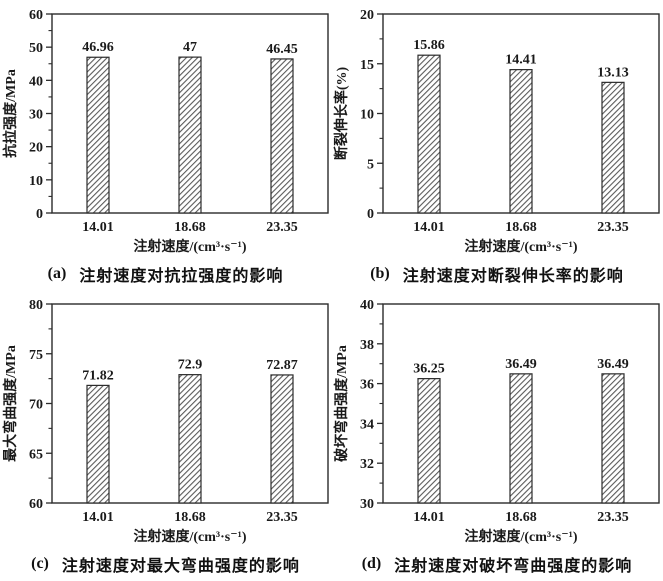 Image resolution: width=663 pixels, height=581 pixels. What do you see at coordinates (57, 273) in the screenshot?
I see `caption-tag: (a)` at bounding box center [57, 273].